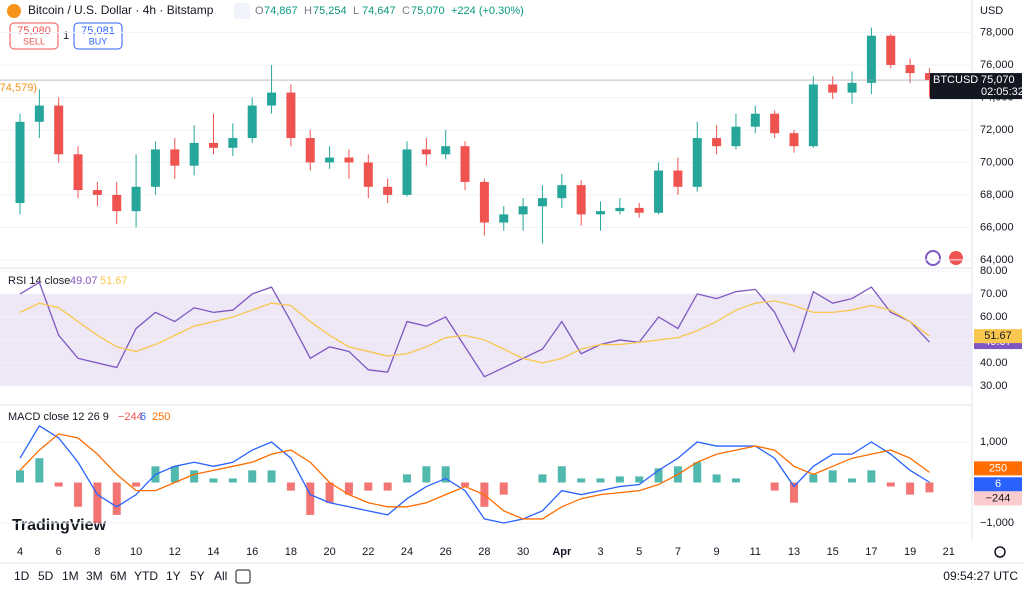 This screenshot has width=1024, height=595. What do you see at coordinates (98, 41) in the screenshot?
I see `buy-label: BUY` at bounding box center [98, 41].